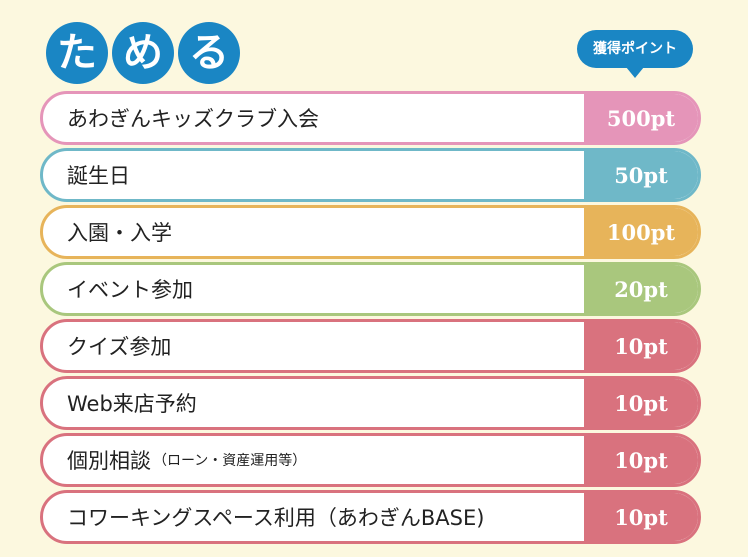  Describe the element at coordinates (370, 232) in the screenshot. I see `list-item: 入園・入学 100pt` at that location.